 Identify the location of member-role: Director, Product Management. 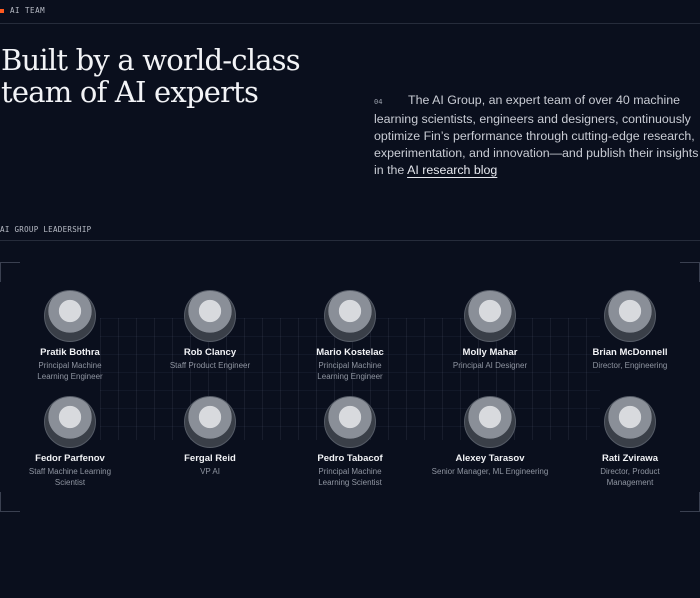
(630, 477).